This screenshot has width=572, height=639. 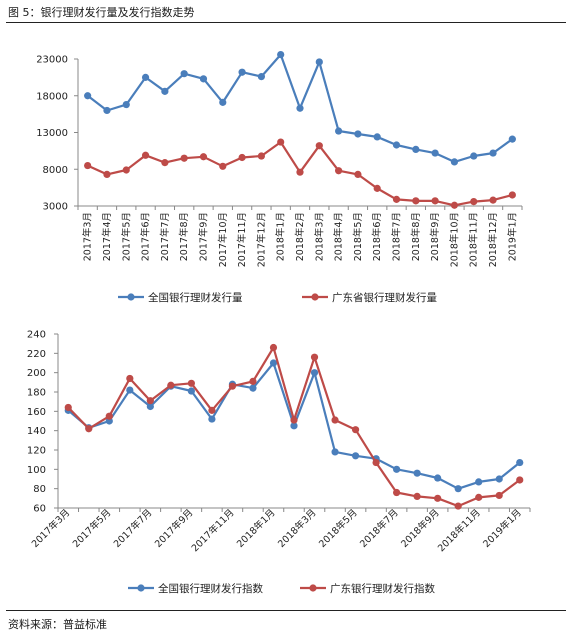 I want to click on x-tick-label: 2017年4月, so click(x=107, y=236).